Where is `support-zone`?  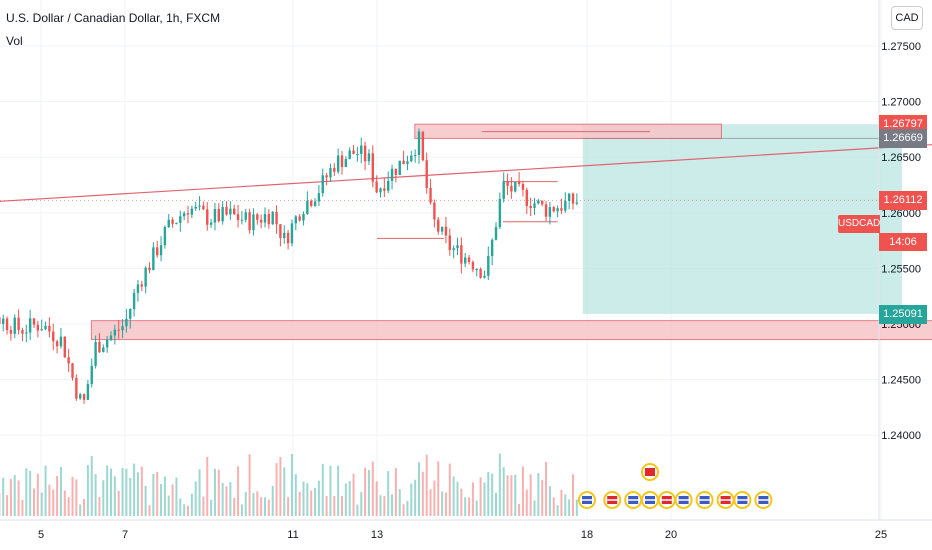
support-zone is located at coordinates (511, 330).